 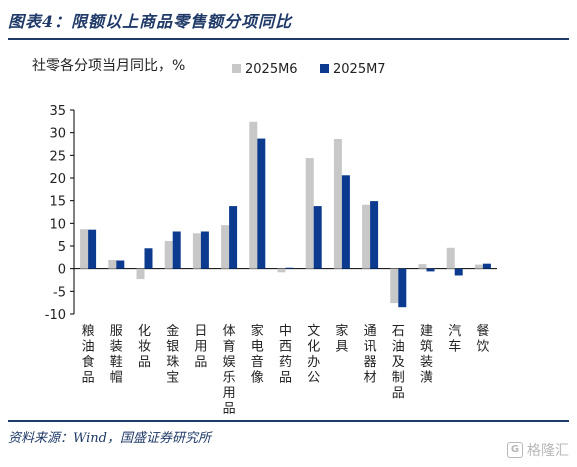 I want to click on x-category-label: 化妆品, so click(x=144, y=347).